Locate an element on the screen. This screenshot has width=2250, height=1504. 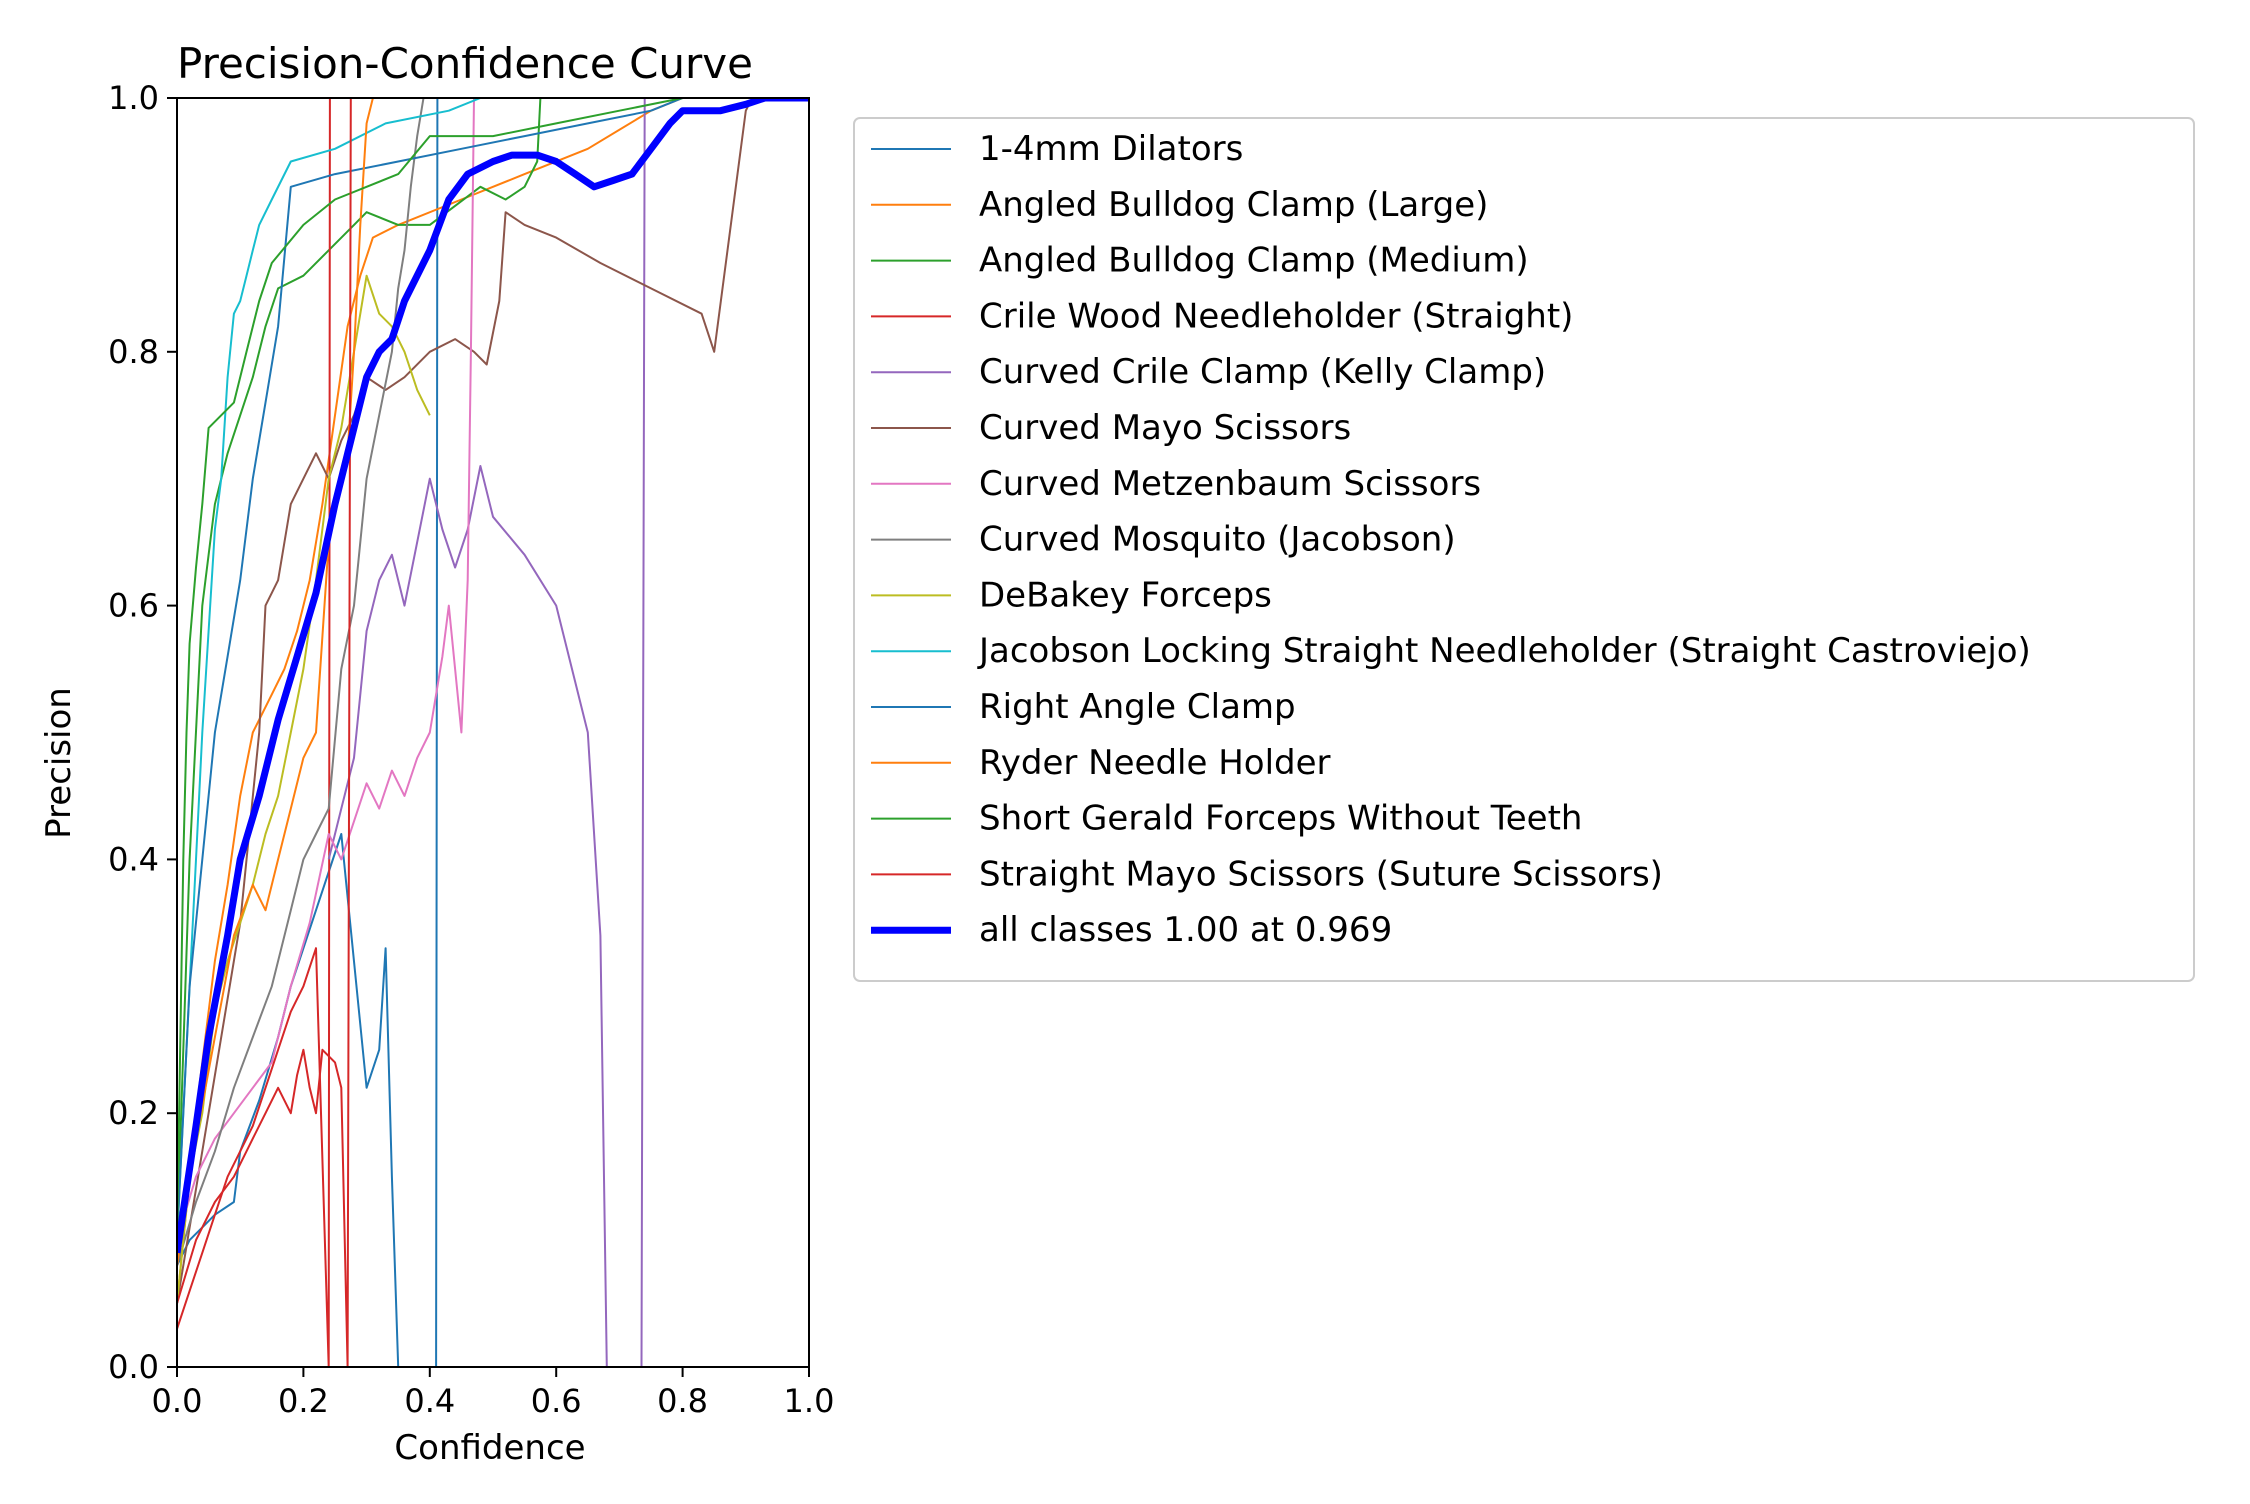
legend-label: Angled Bulldog Clamp (Large) is located at coordinates (1233, 205).